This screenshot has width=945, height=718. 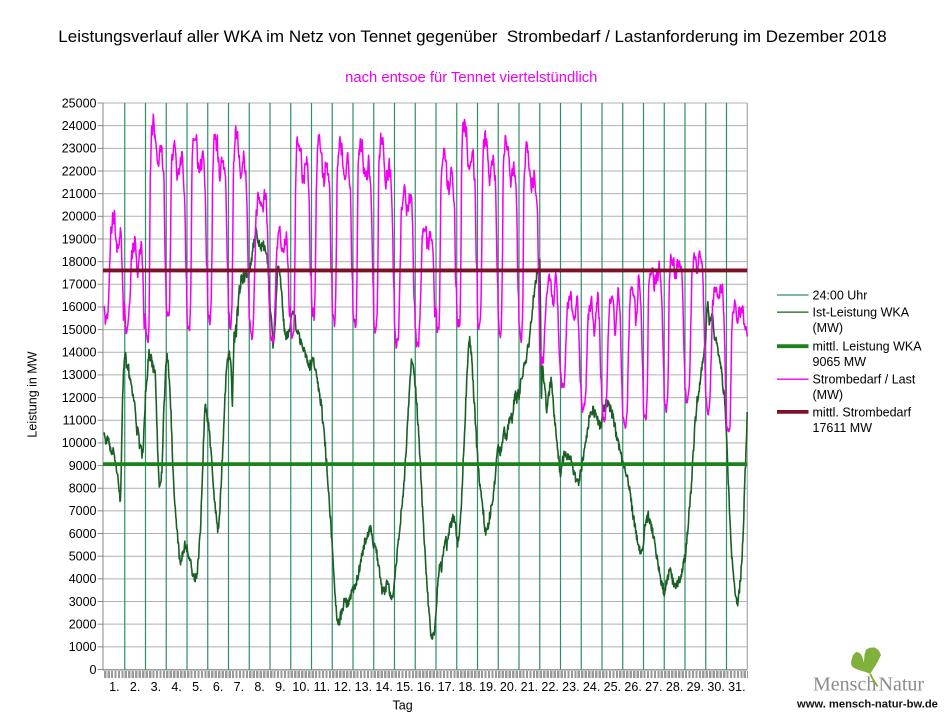 I want to click on svg-text: 4., so click(x=176, y=687).